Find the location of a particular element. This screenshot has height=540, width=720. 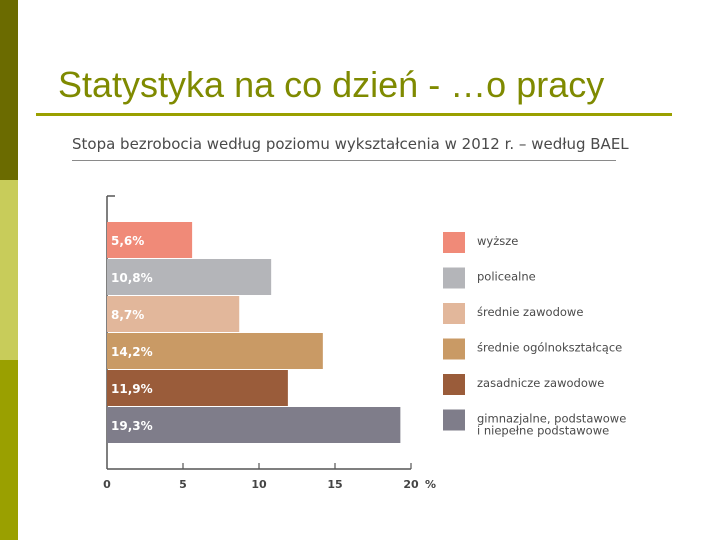

legend-label-4: średnie ogólnokształcące is located at coordinates (549, 348).